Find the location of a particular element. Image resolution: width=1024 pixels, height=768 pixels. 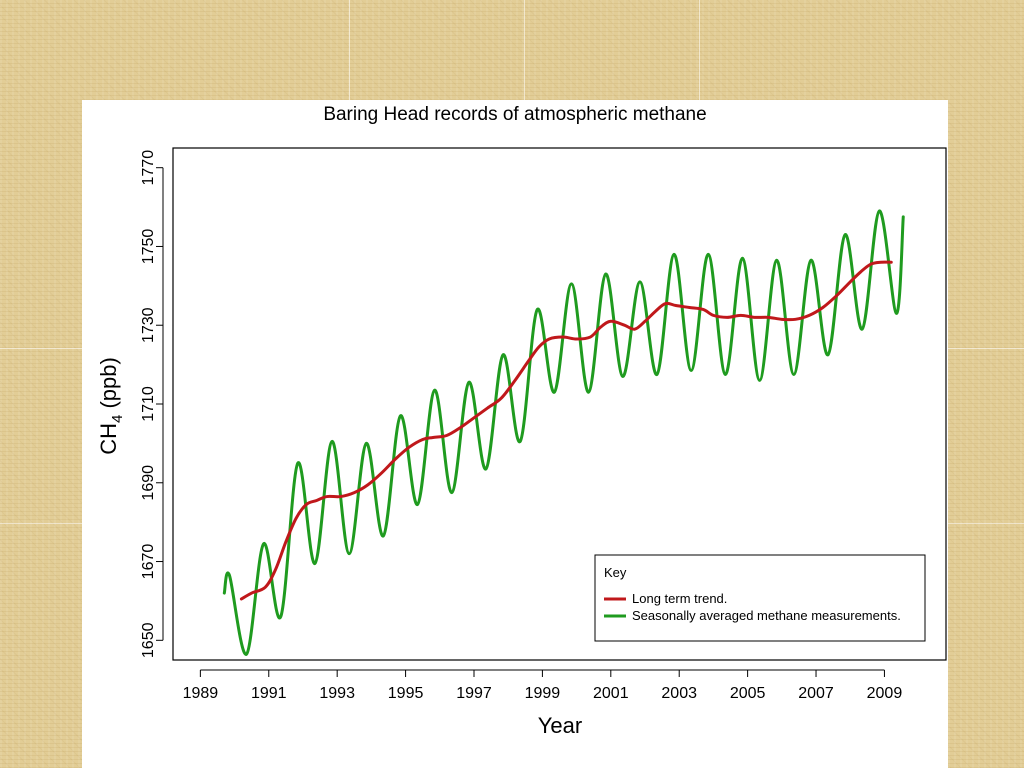

y-tick-label: 1750 is located at coordinates (148, 247).